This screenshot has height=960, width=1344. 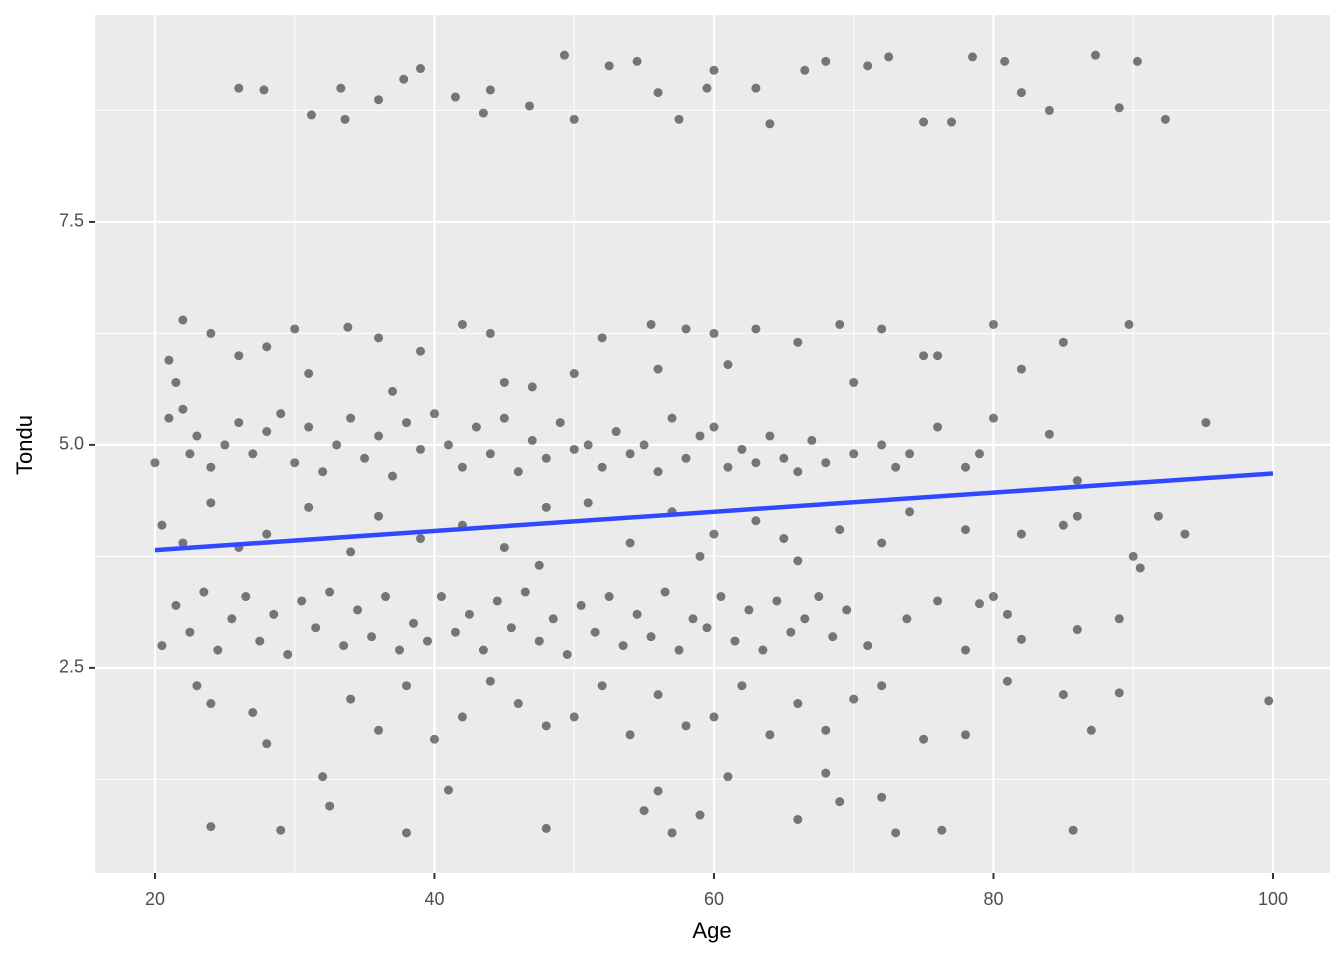 I want to click on y-axis-title: Tondu, so click(x=24, y=445).